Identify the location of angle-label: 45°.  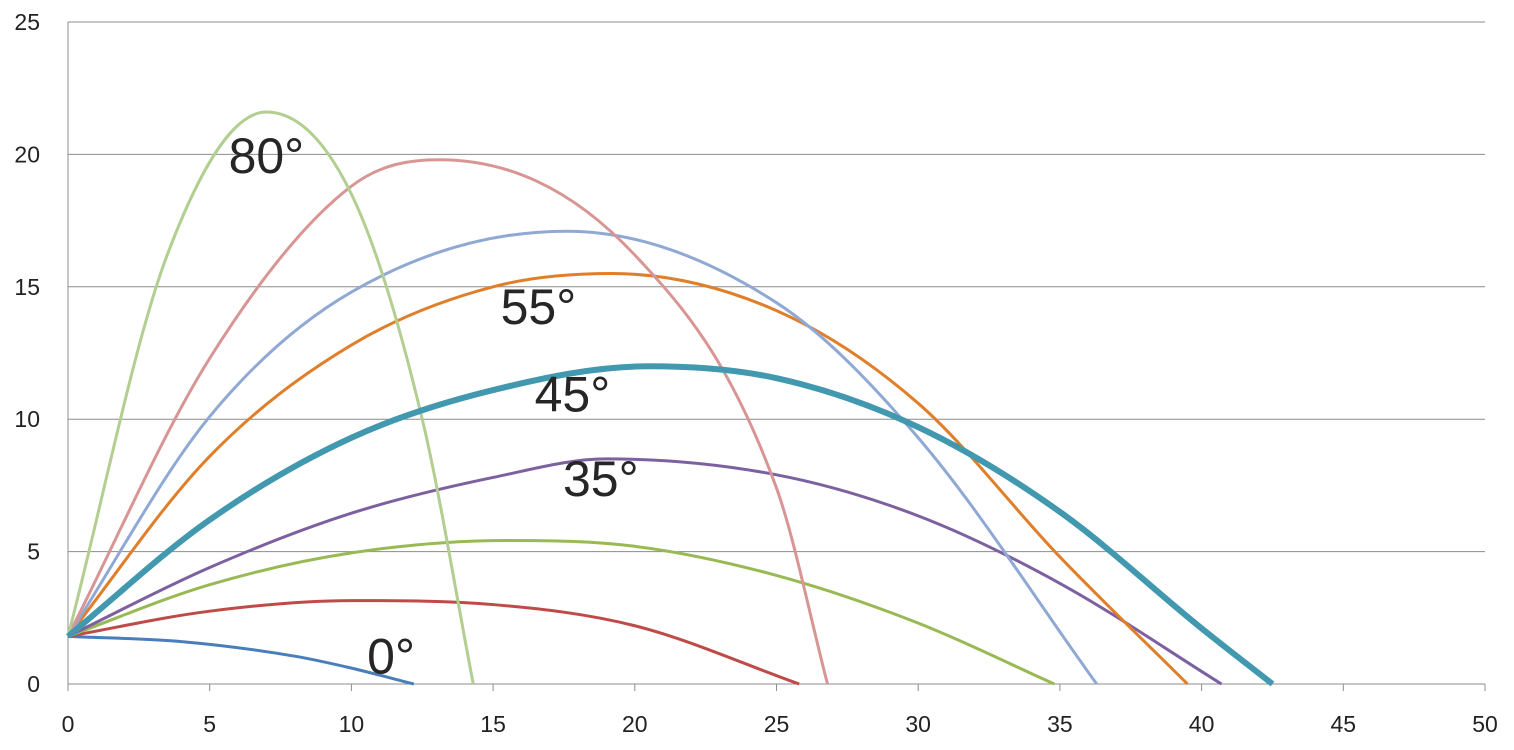
(573, 394).